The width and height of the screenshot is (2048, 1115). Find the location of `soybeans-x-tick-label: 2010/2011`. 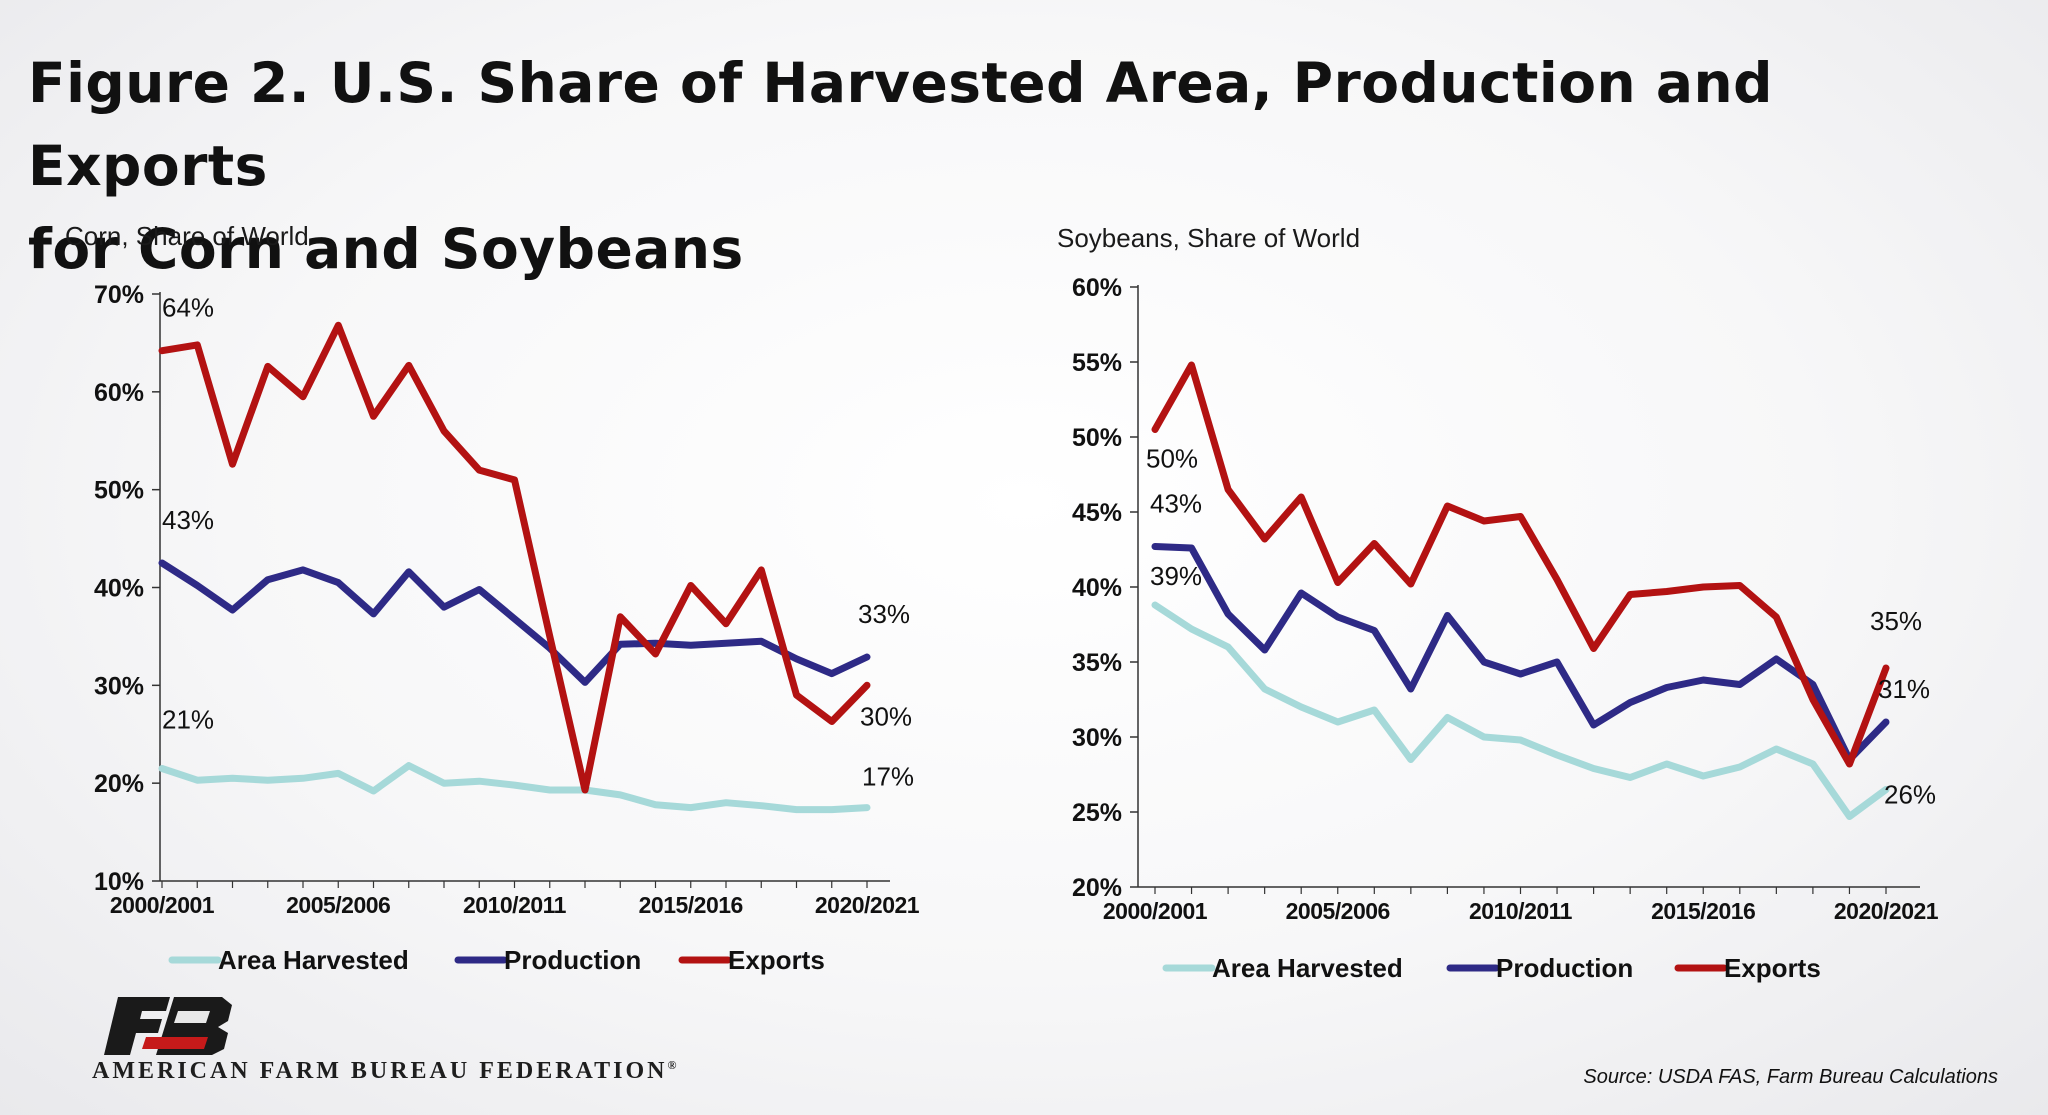

soybeans-x-tick-label: 2010/2011 is located at coordinates (1521, 911).